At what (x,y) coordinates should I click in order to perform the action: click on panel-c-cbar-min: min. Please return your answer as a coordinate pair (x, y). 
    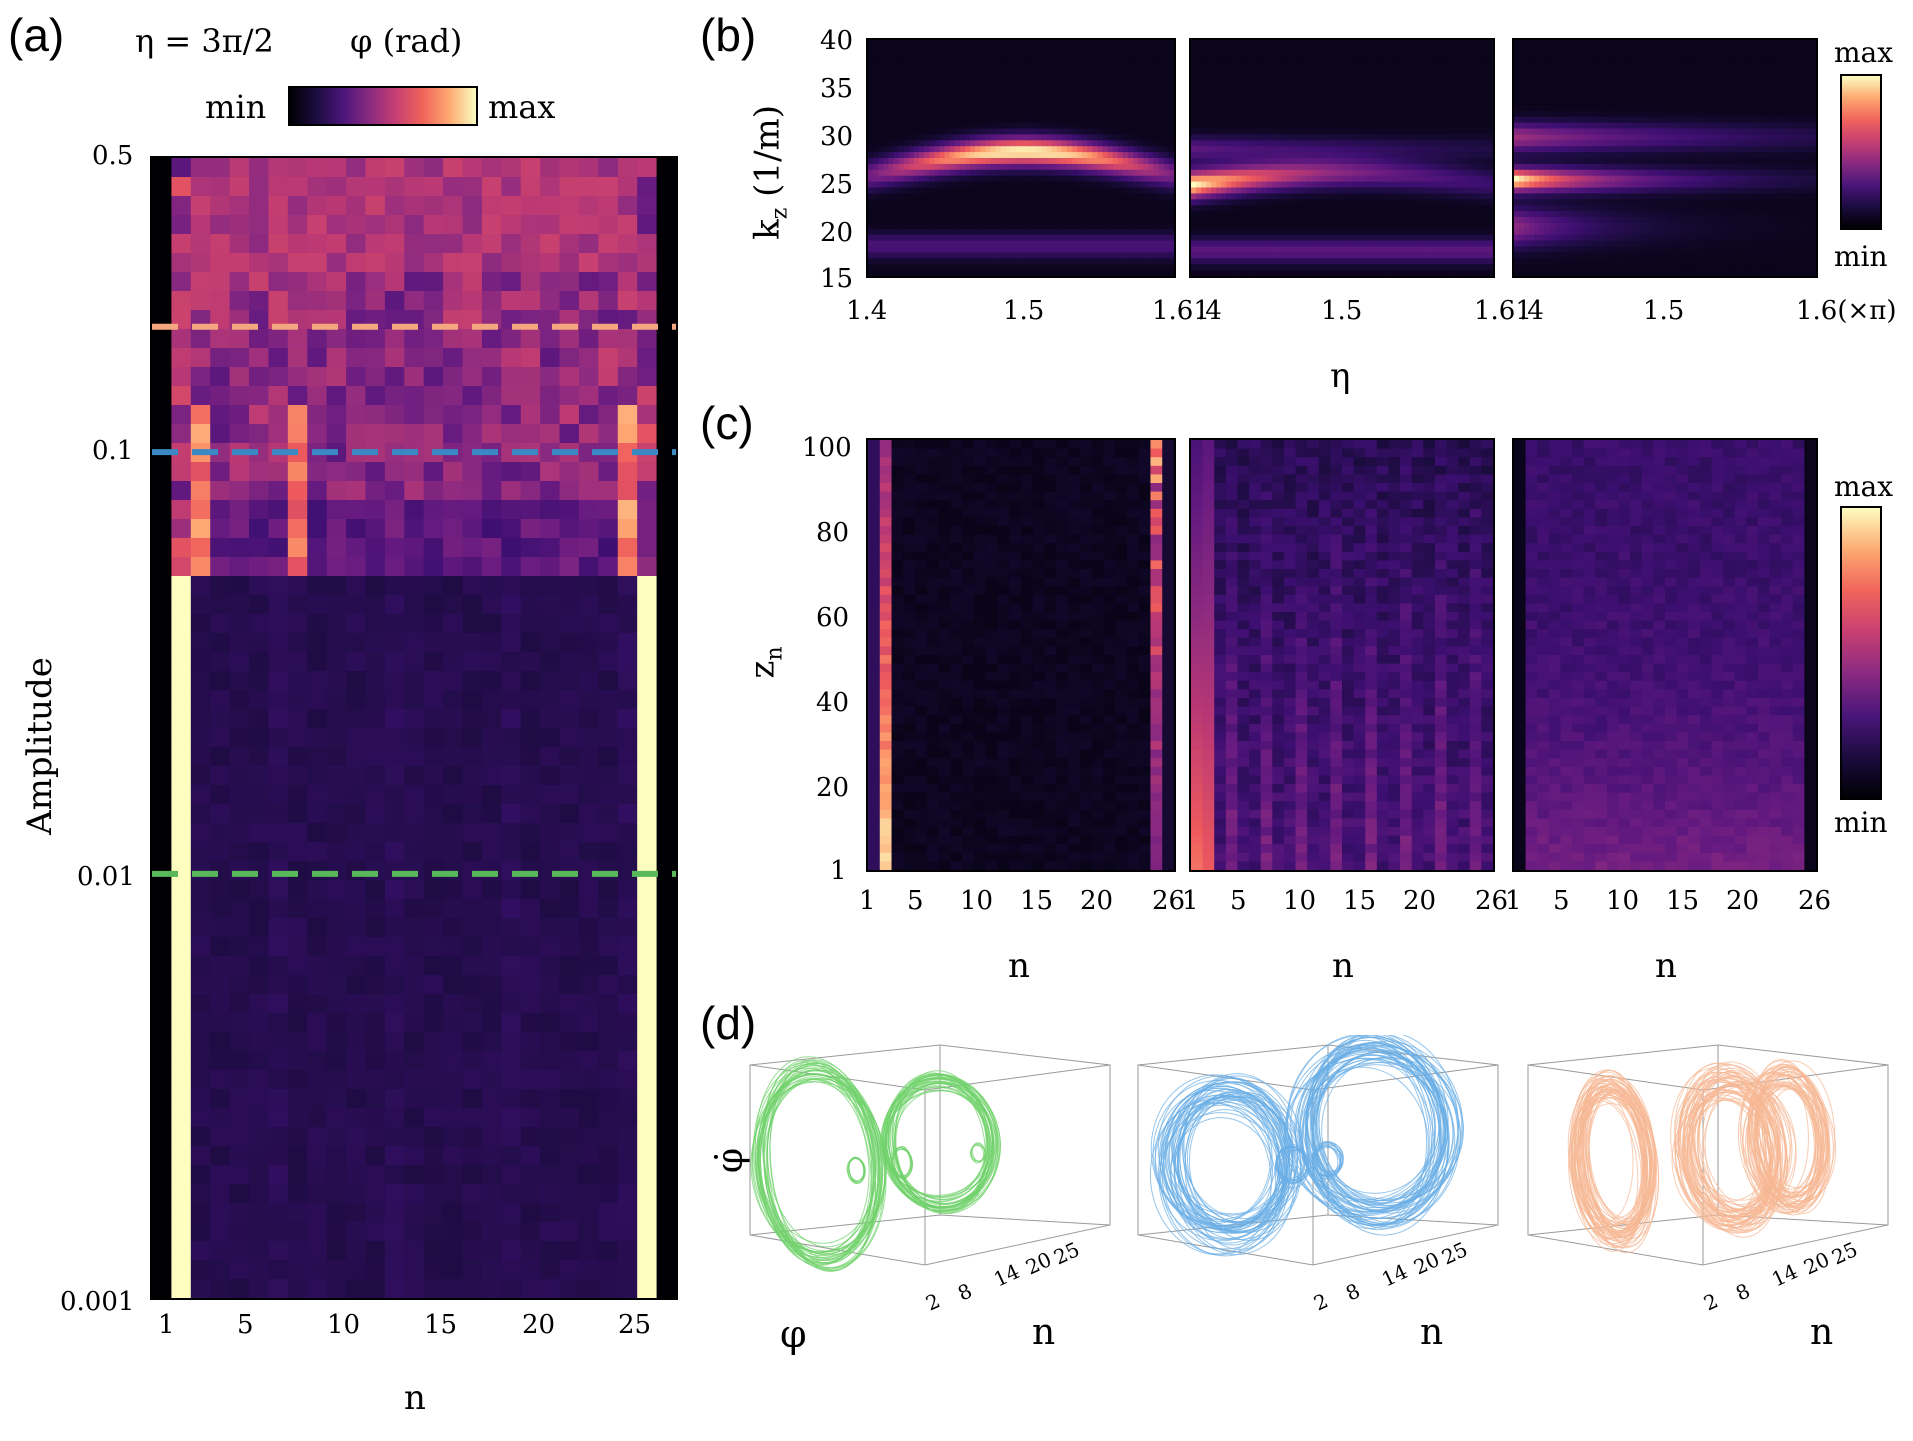
    Looking at the image, I should click on (1861, 822).